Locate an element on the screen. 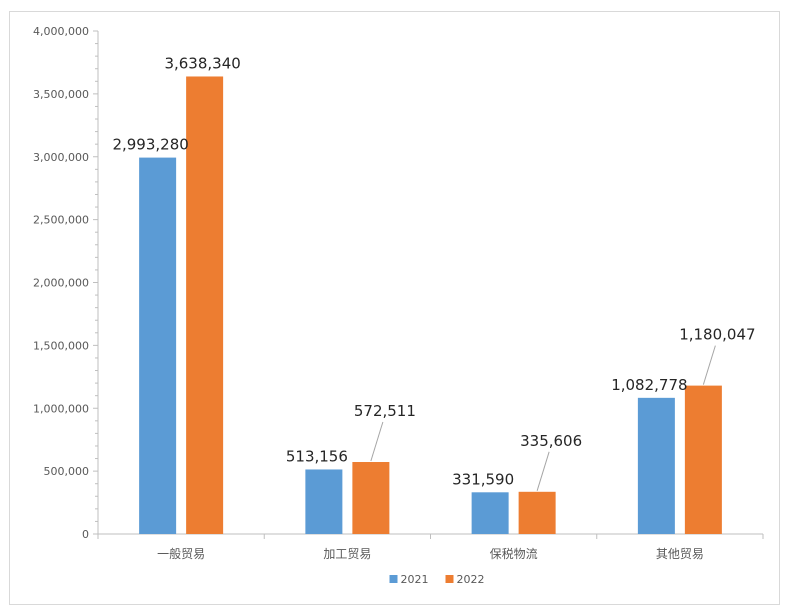 The width and height of the screenshot is (791, 616). legend-label-2022: 2022 is located at coordinates (471, 579).